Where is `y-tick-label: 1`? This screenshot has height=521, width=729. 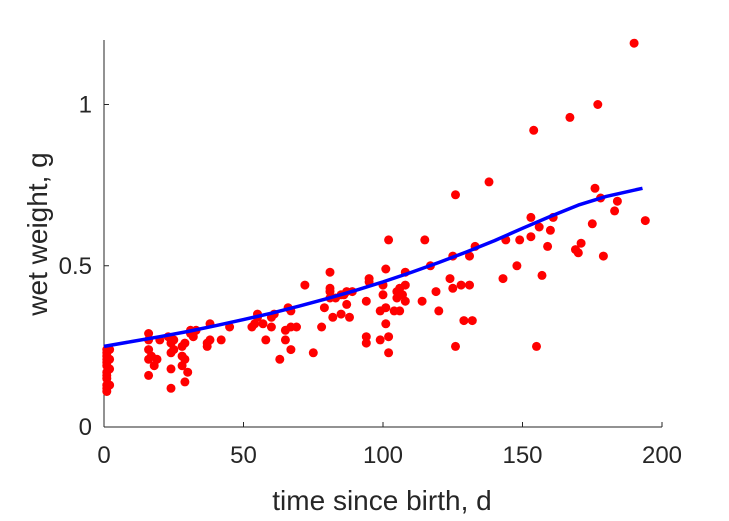 y-tick-label: 1 is located at coordinates (85, 105).